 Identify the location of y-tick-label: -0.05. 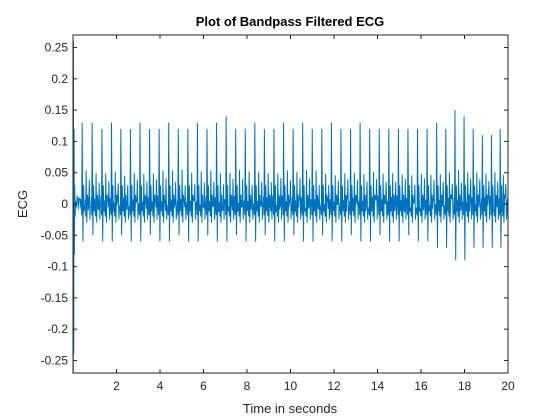
(55, 235).